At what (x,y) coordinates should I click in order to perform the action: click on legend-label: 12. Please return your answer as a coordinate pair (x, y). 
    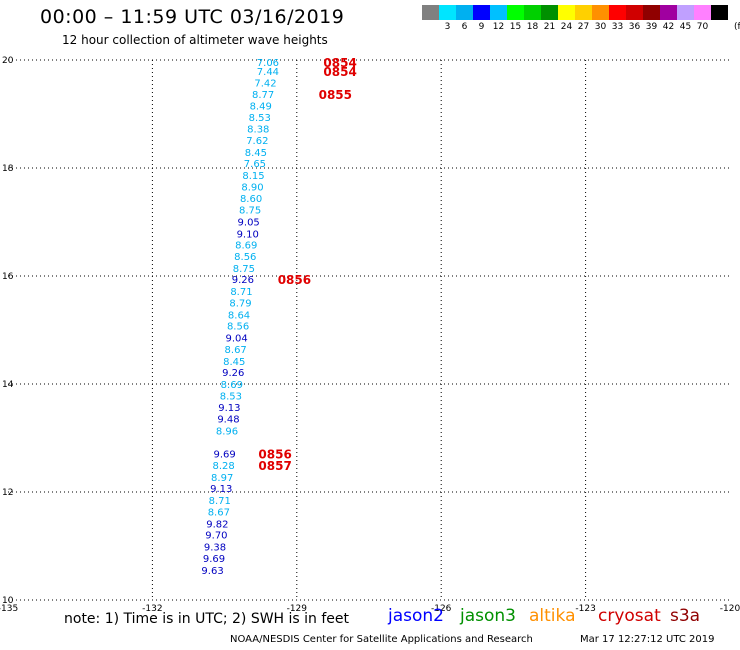
    Looking at the image, I should click on (498, 27).